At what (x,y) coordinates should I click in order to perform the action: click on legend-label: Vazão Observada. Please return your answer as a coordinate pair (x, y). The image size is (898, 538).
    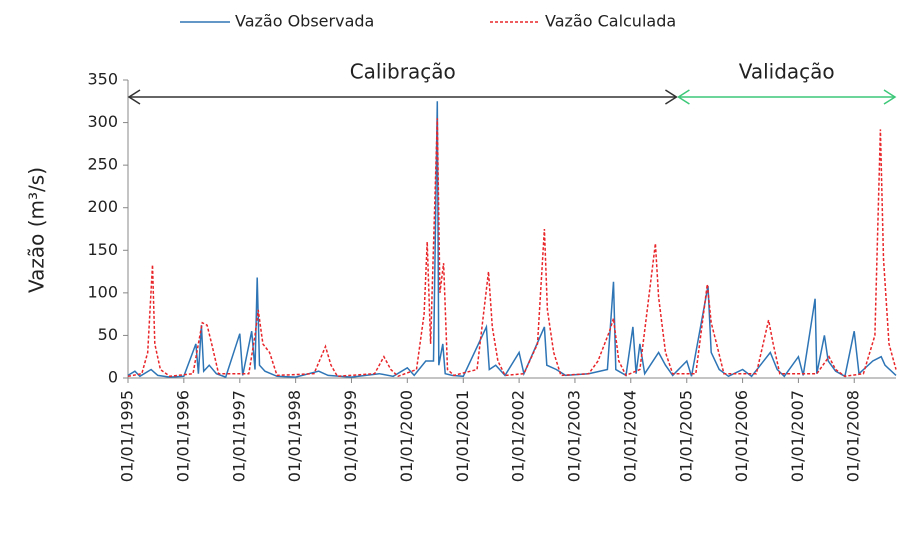
    Looking at the image, I should click on (304, 21).